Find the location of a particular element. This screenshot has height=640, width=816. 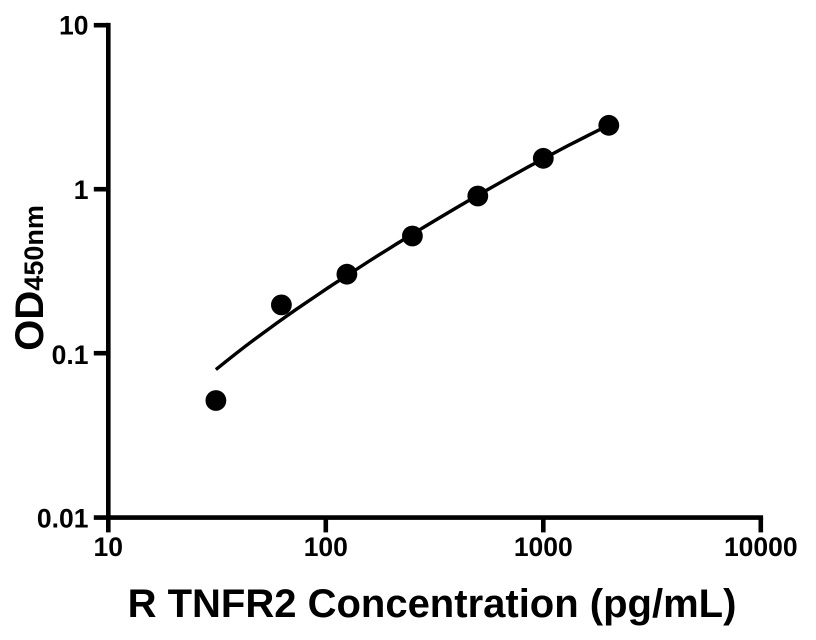

svg-text: 1000 is located at coordinates (543, 547).